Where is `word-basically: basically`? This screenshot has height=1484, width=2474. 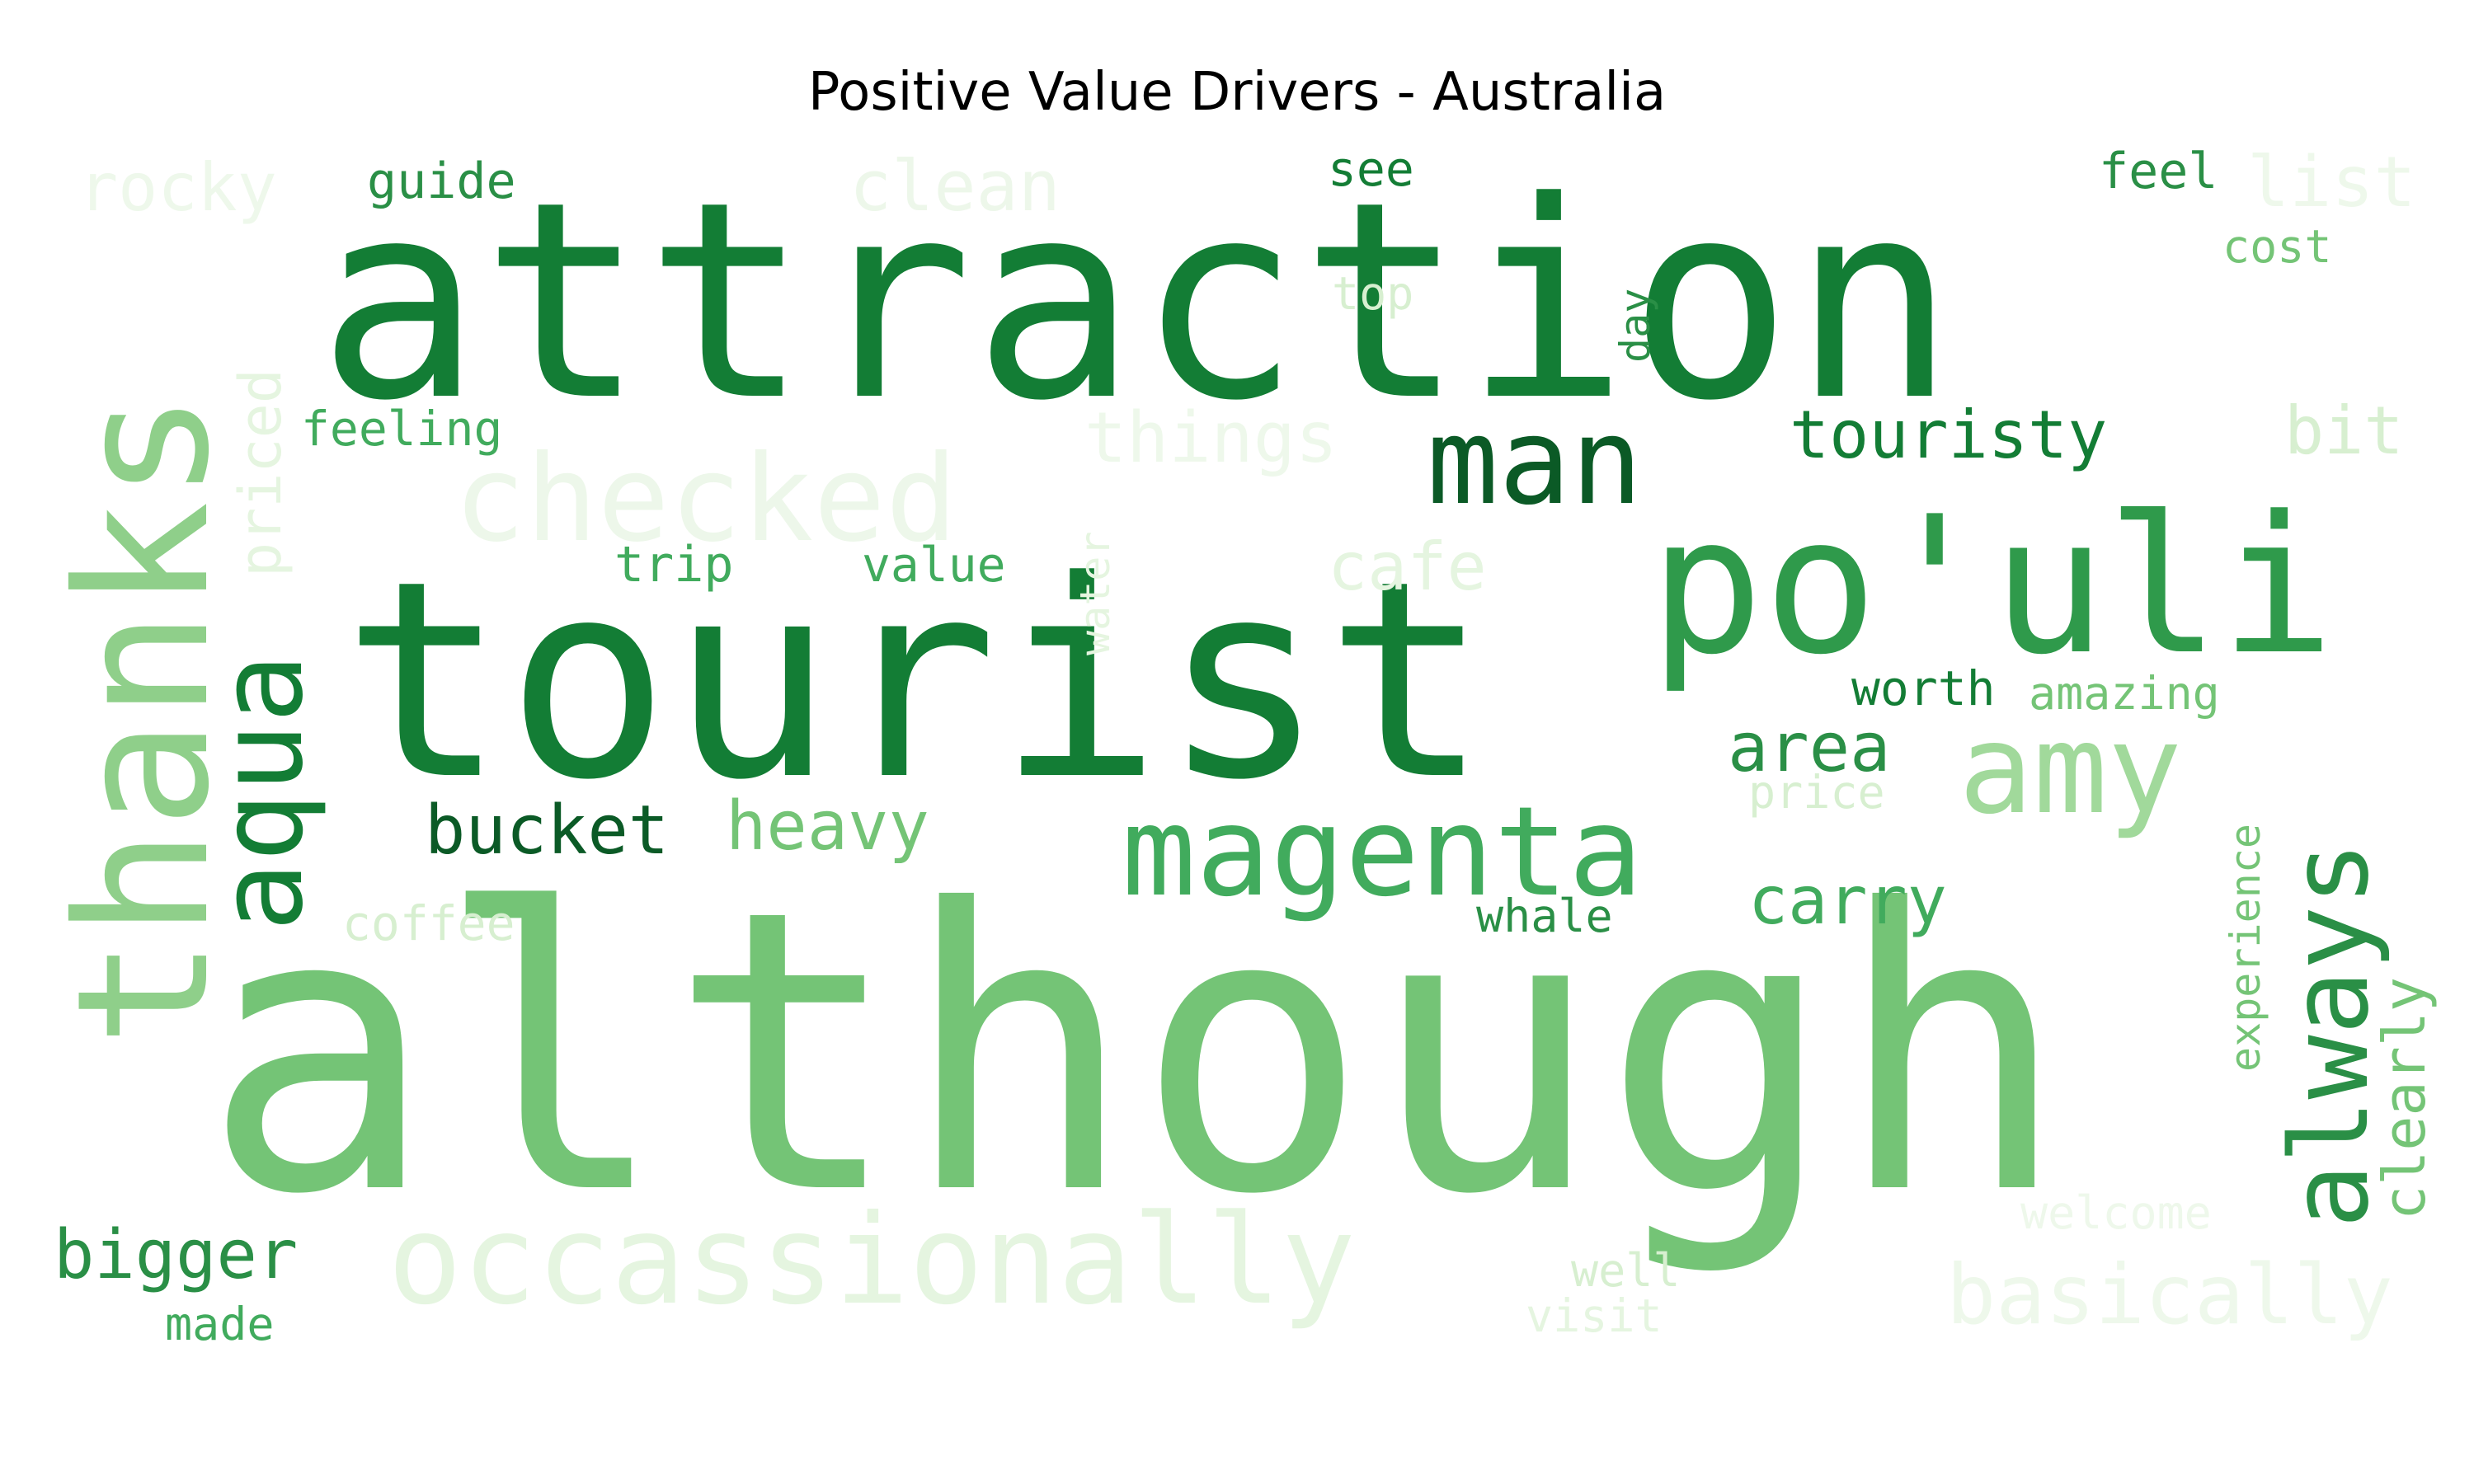 word-basically: basically is located at coordinates (2169, 1295).